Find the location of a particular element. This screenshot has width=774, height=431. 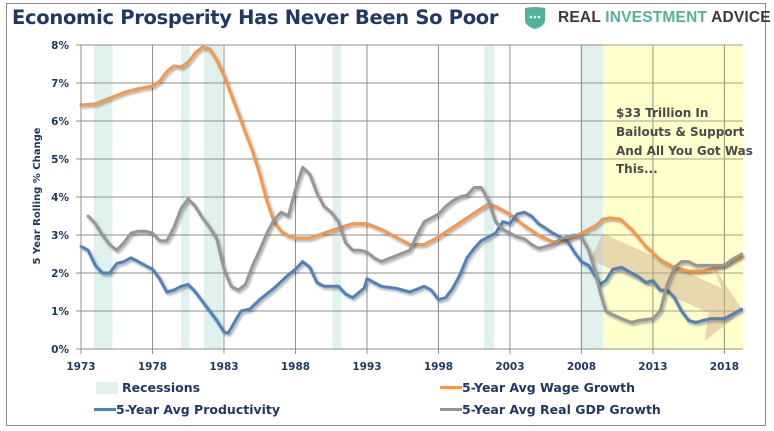

brand-logo: REAL INVESTMENT ADVICE is located at coordinates (647, 18).